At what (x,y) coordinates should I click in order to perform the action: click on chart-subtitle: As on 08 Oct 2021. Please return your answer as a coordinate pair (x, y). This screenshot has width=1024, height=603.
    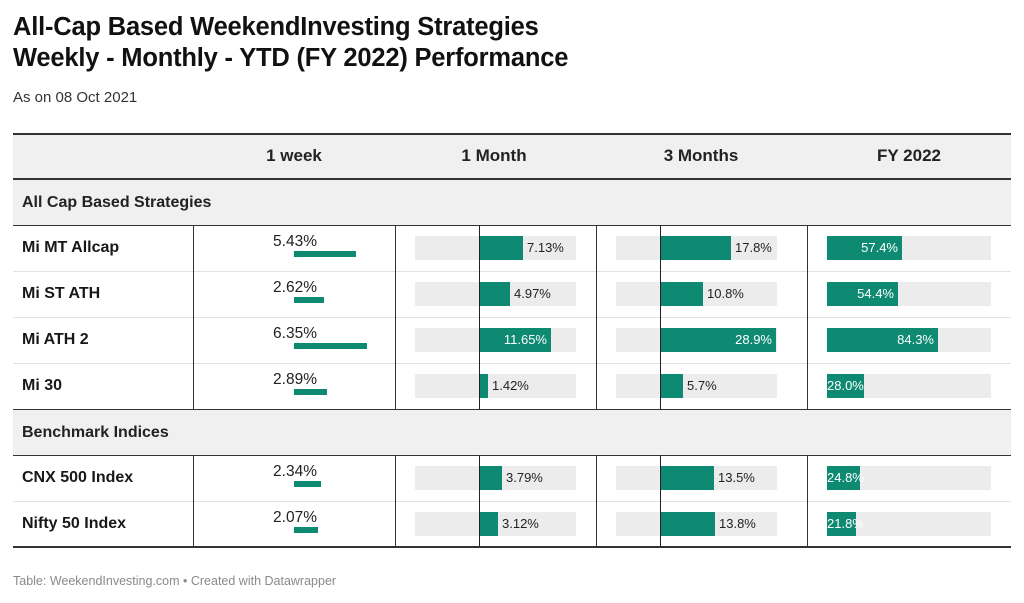
    Looking at the image, I should click on (75, 97).